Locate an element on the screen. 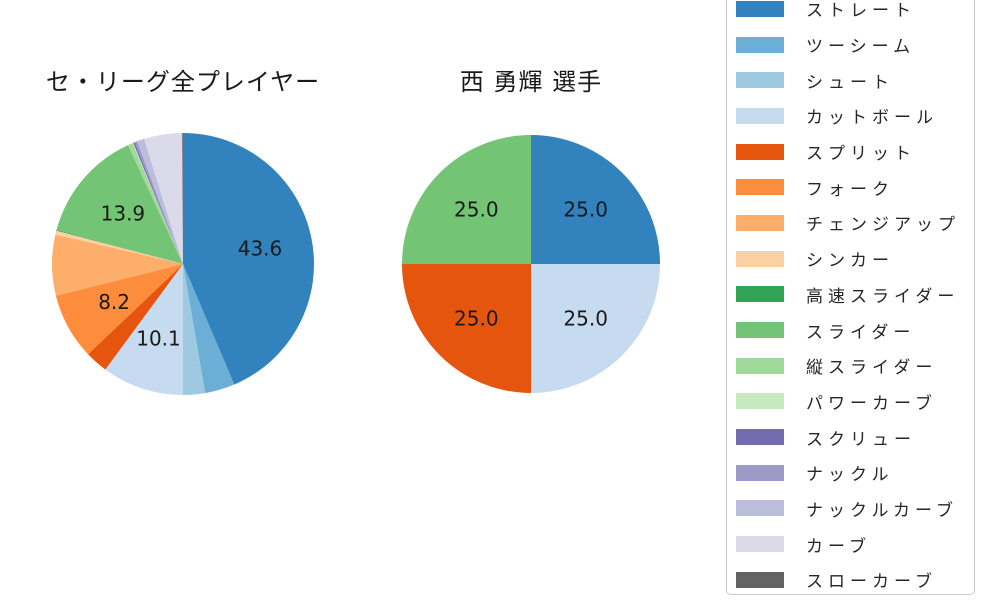  legend-item-label: ストレート is located at coordinates (861, 11).